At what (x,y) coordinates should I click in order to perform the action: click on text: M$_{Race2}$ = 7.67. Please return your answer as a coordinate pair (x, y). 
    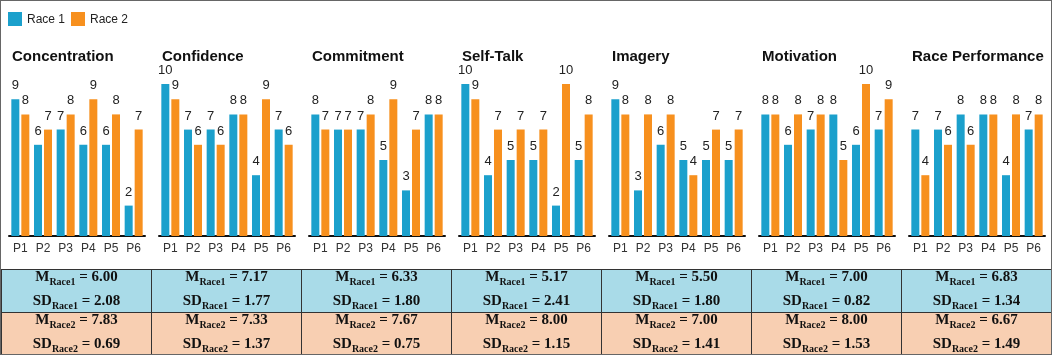
    Looking at the image, I should click on (376, 321).